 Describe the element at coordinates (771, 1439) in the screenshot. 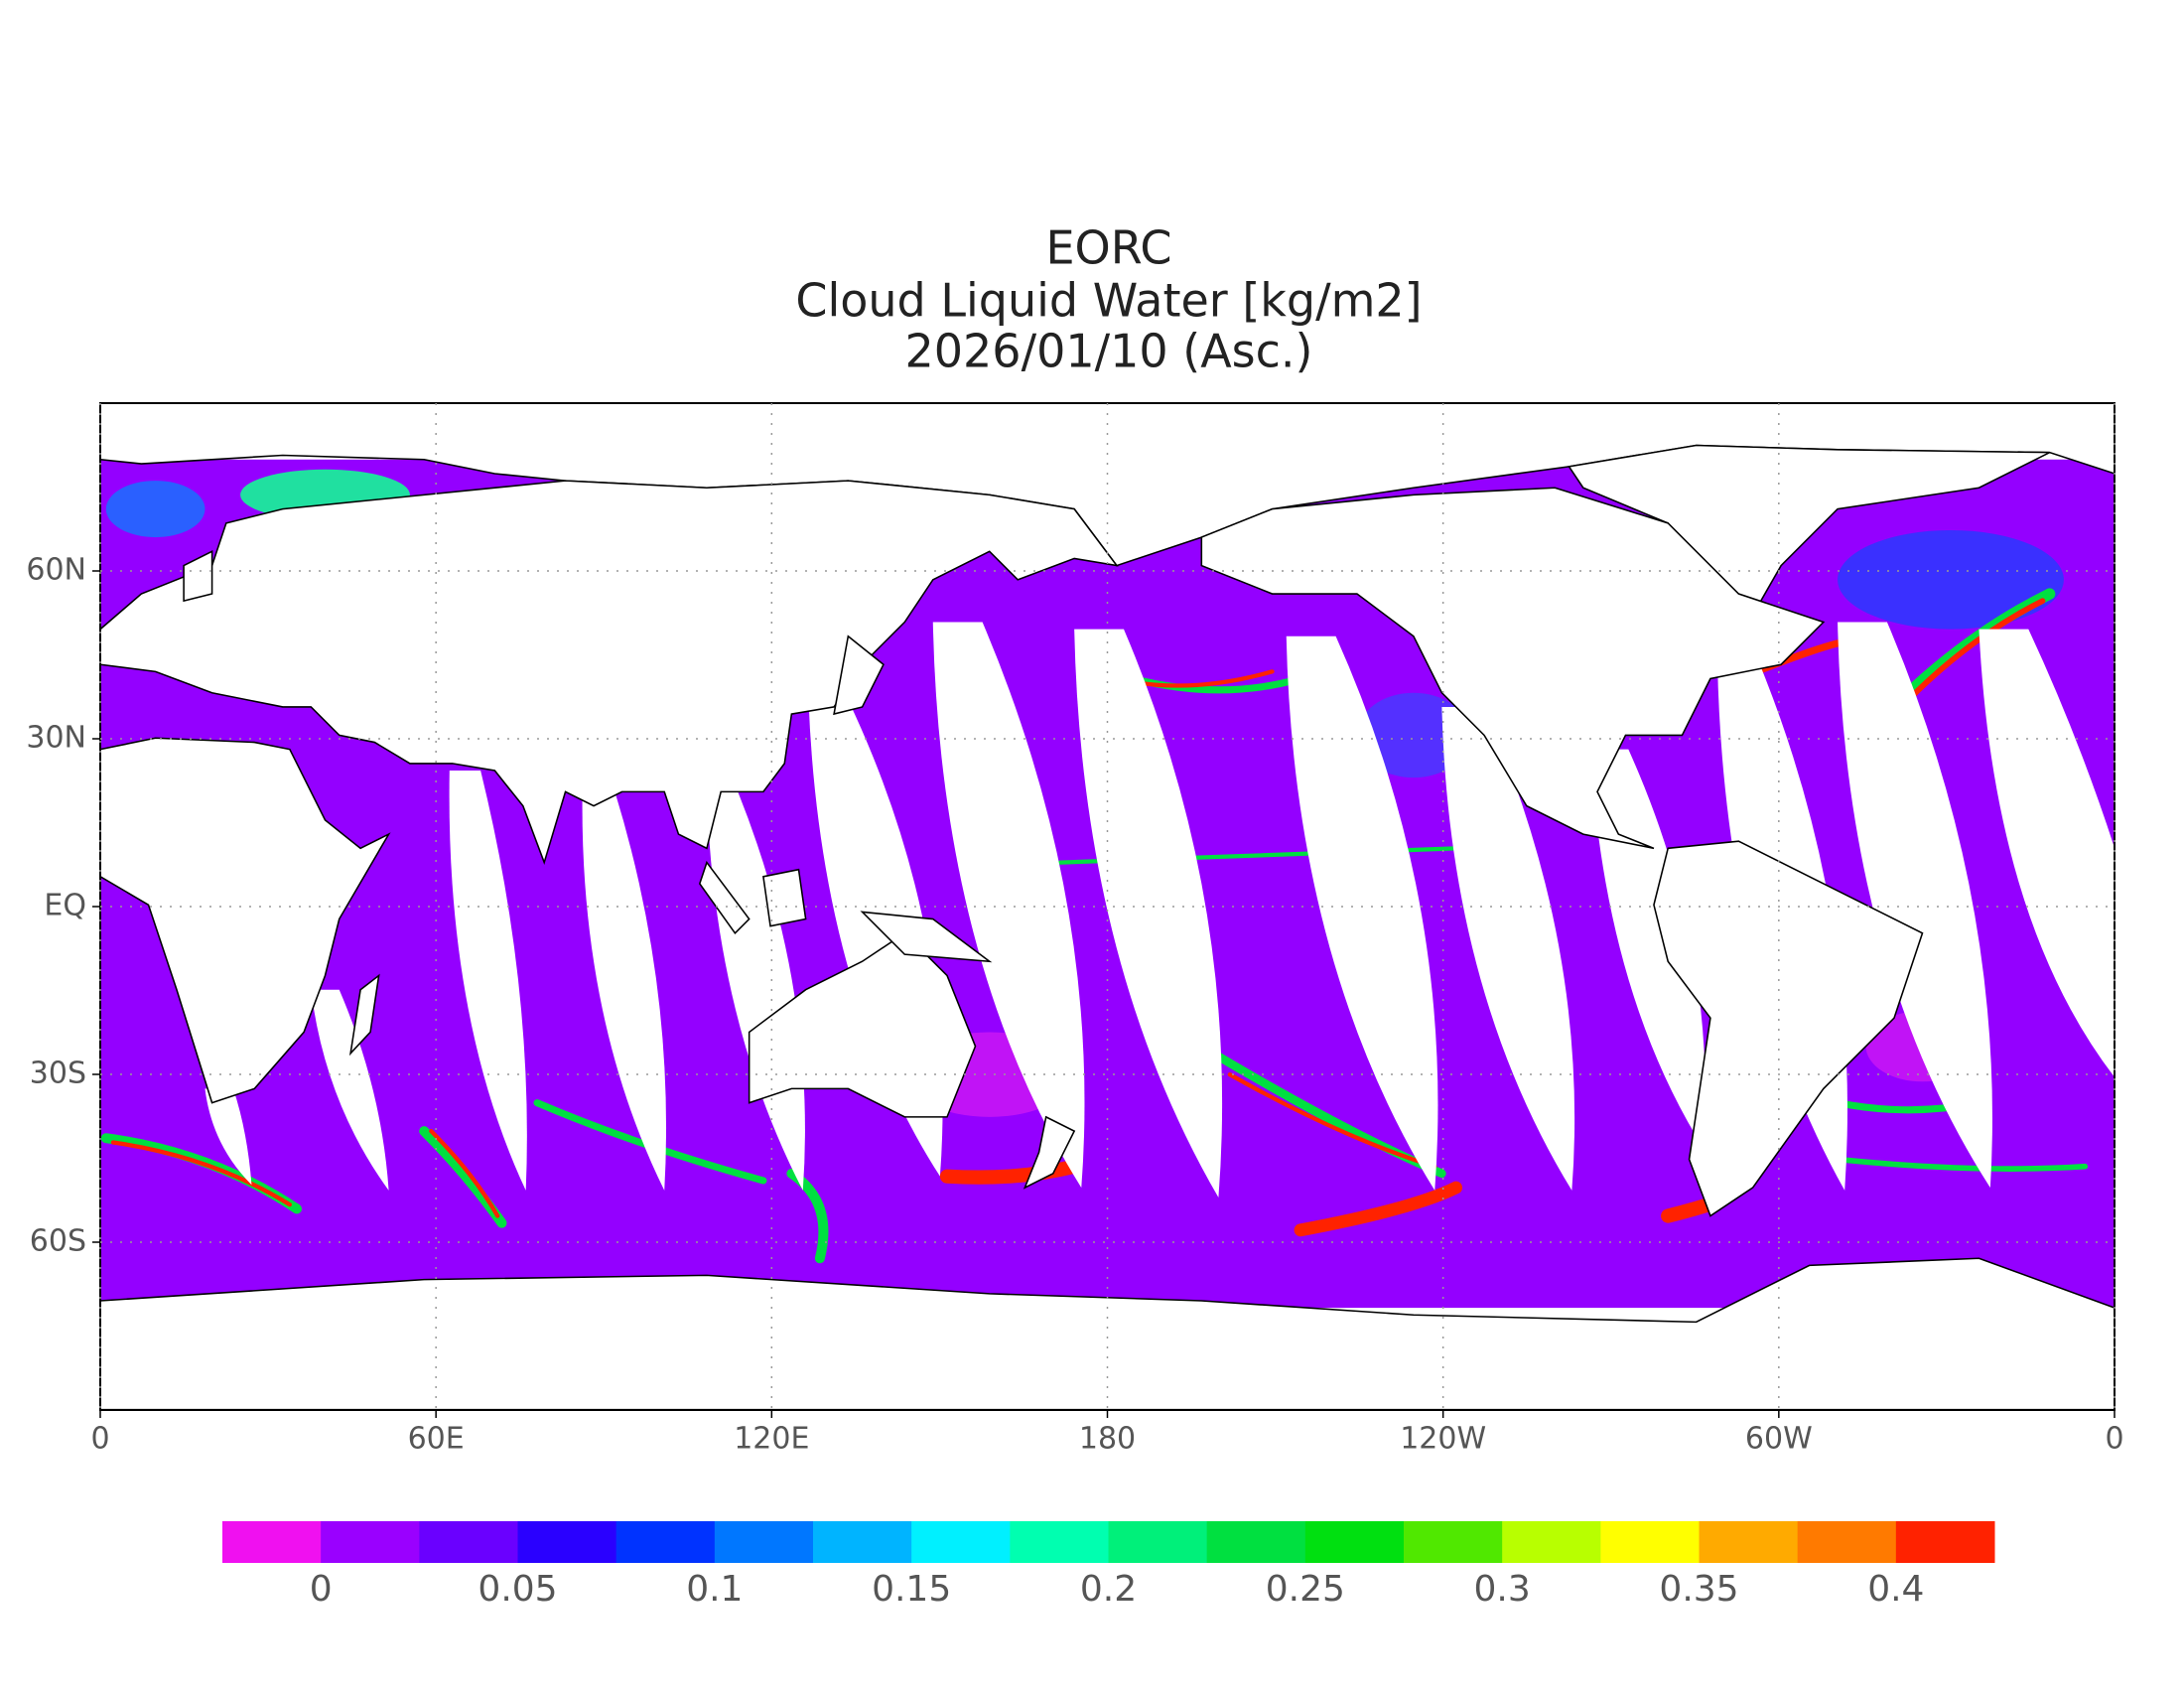

I see `x-tick-label: 120E` at that location.